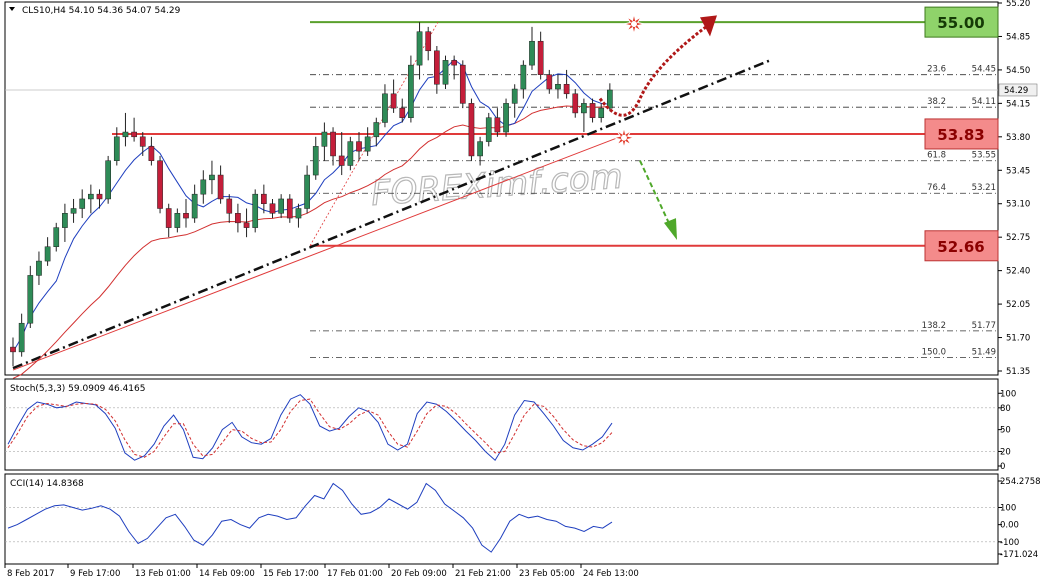 This screenshot has height=586, width=1042. Describe the element at coordinates (547, 574) in the screenshot. I see `time-axis-label: 23 Feb 05:00` at that location.